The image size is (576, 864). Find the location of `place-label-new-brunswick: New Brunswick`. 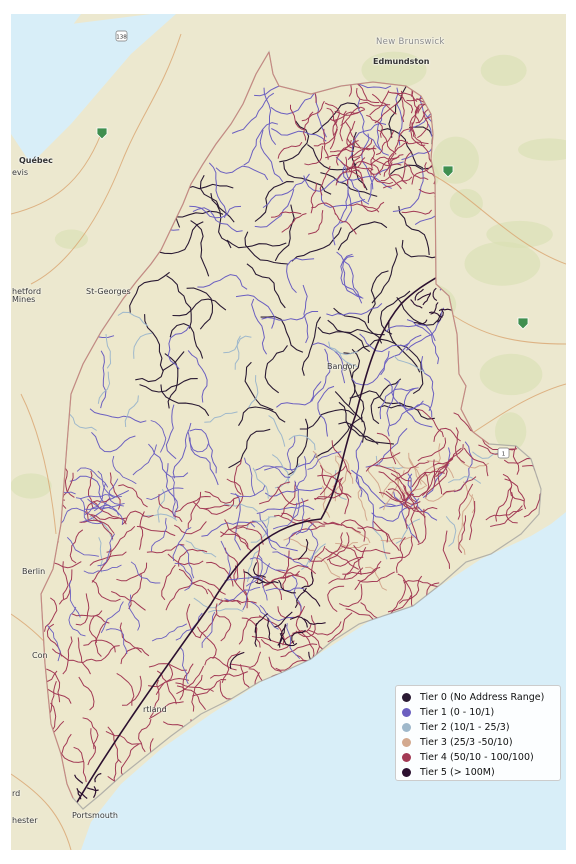

place-label-new-brunswick: New Brunswick is located at coordinates (410, 42).